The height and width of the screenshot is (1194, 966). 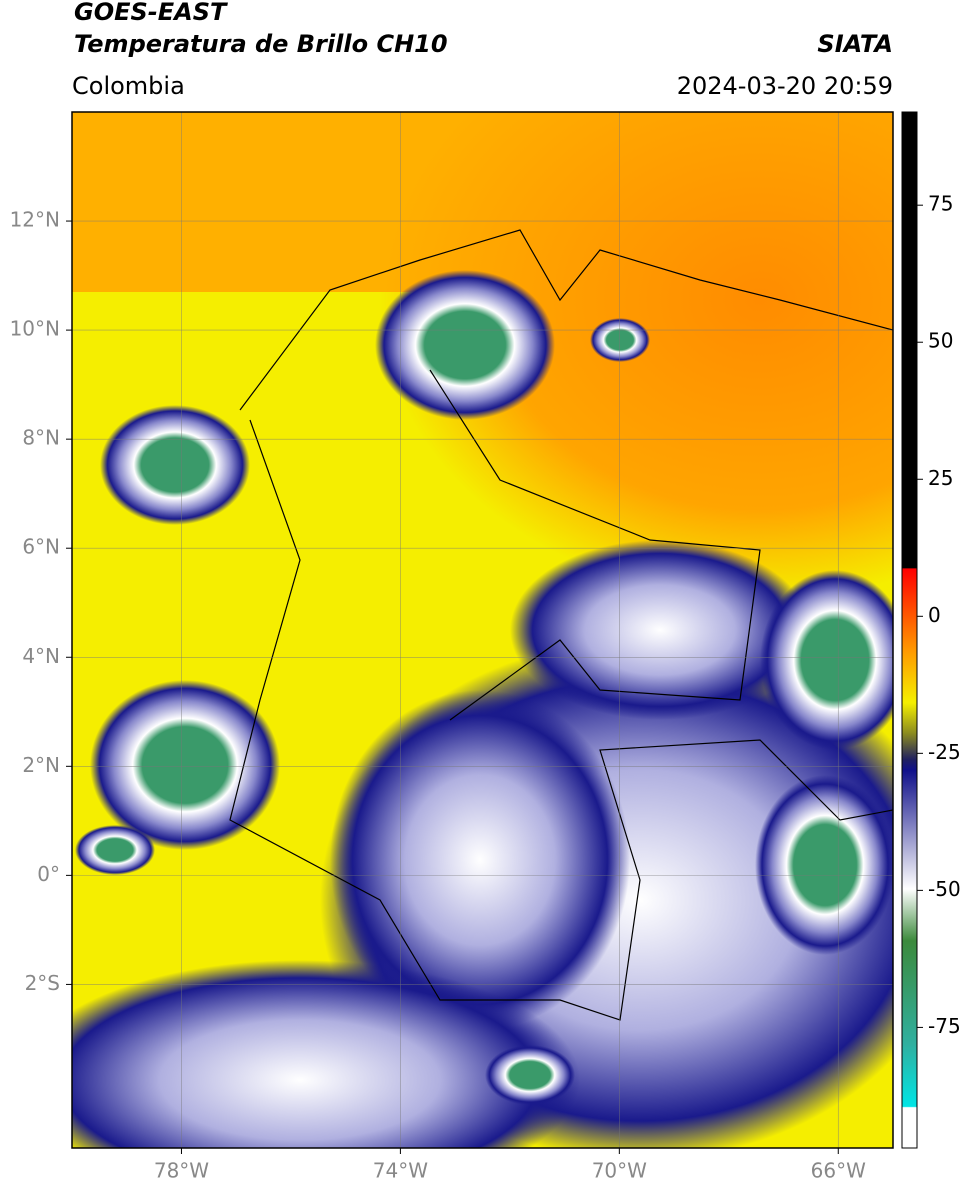 I want to click on y-tick-label: 0°, so click(x=48, y=874).